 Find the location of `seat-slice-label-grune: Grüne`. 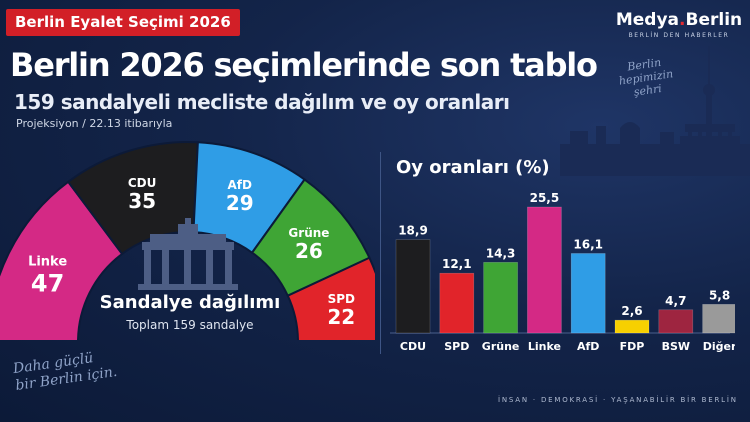

seat-slice-label-grune: Grüne is located at coordinates (308, 233).